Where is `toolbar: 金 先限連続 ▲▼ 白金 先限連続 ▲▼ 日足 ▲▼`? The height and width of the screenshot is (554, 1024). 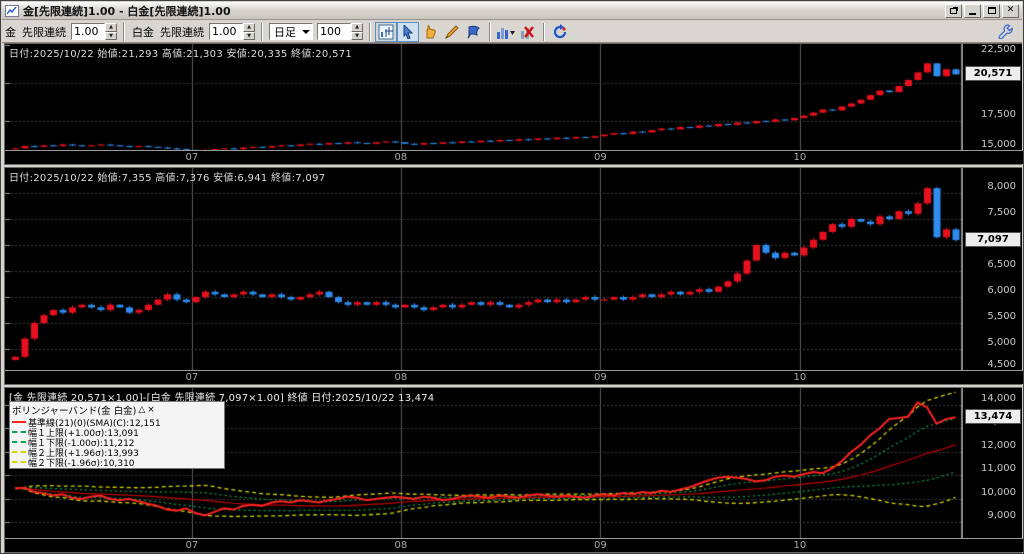 toolbar: 金 先限連続 ▲▼ 白金 先限連続 ▲▼ 日足 ▲▼ is located at coordinates (512, 32).